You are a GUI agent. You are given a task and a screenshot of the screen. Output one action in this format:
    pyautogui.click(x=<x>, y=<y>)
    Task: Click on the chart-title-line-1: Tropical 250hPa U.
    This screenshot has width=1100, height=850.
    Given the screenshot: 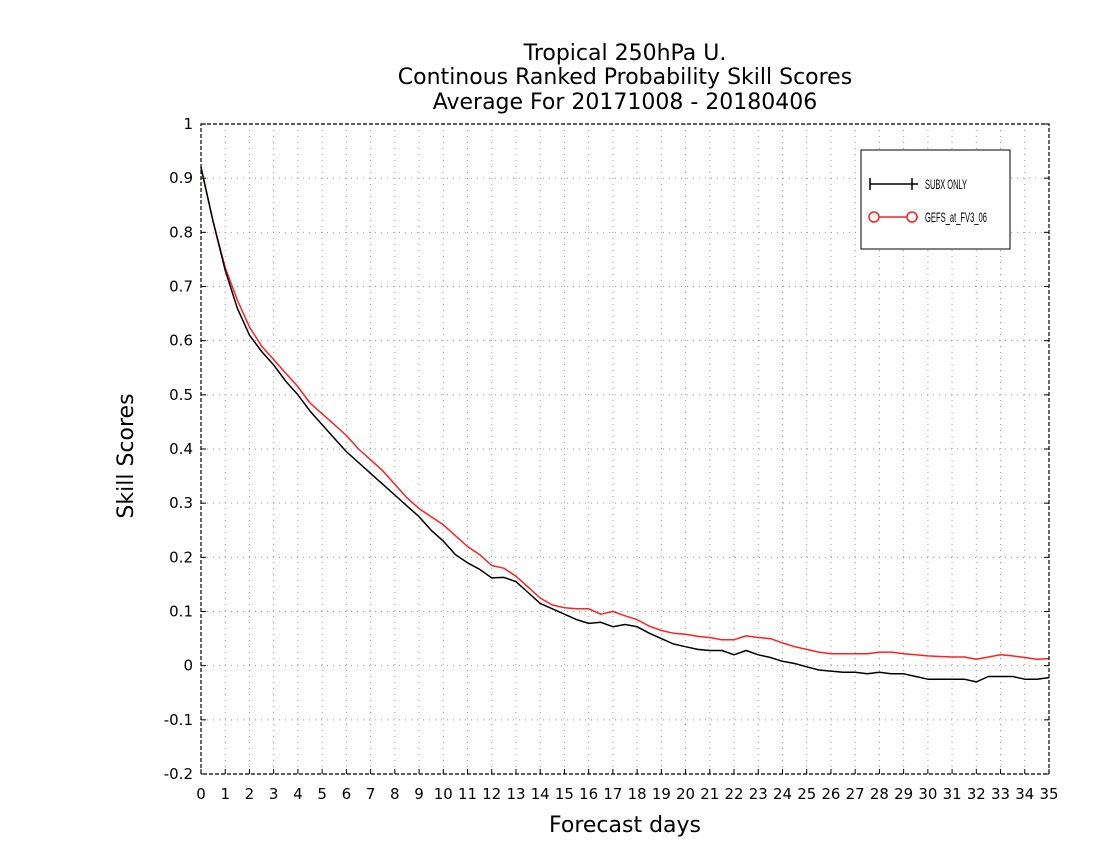 What is the action you would take?
    pyautogui.click(x=625, y=53)
    